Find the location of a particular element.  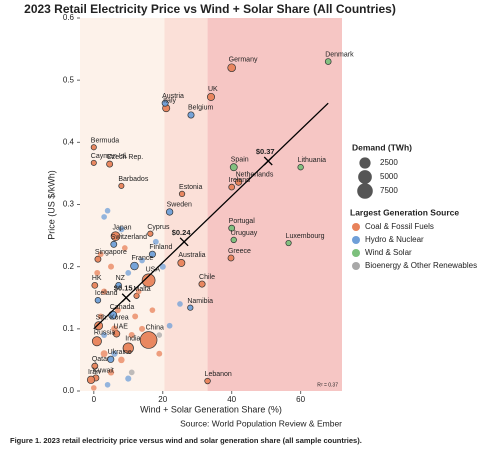

point-label: Estonia is located at coordinates (190, 187).